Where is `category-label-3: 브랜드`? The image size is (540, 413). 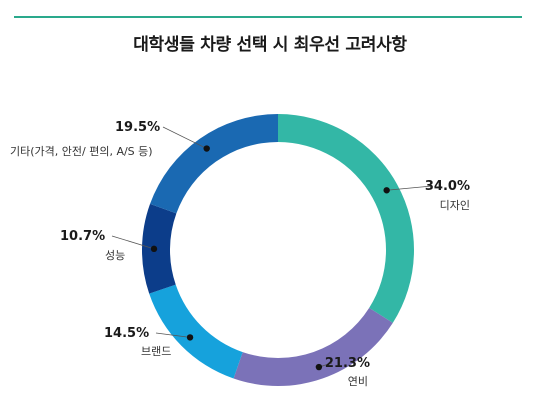 category-label-3: 브랜드 is located at coordinates (156, 351).